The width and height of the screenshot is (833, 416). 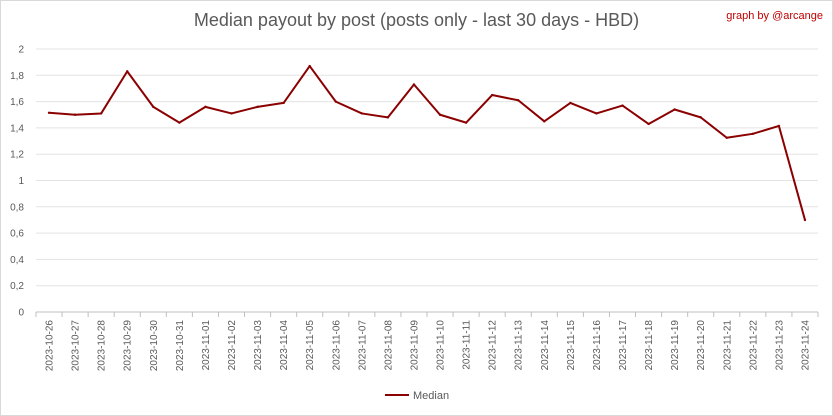 What do you see at coordinates (774, 16) in the screenshot?
I see `chart-credit: graph by @arcange` at bounding box center [774, 16].